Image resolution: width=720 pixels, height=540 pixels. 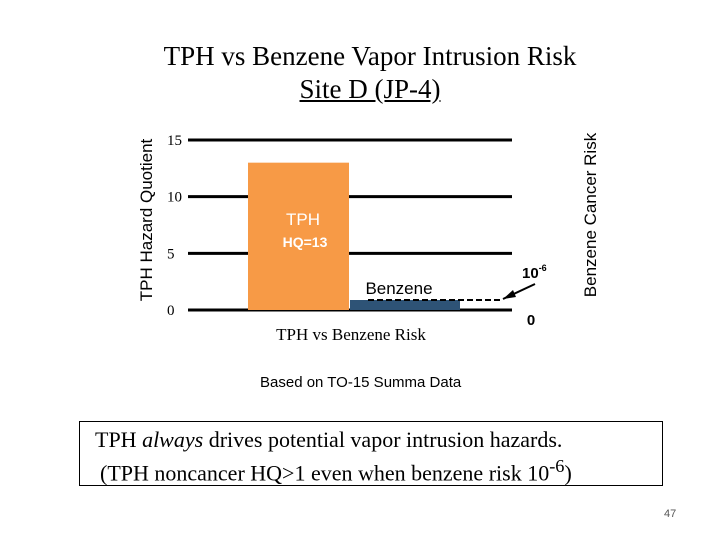 I want to click on arrow-head, so click(x=509, y=294).